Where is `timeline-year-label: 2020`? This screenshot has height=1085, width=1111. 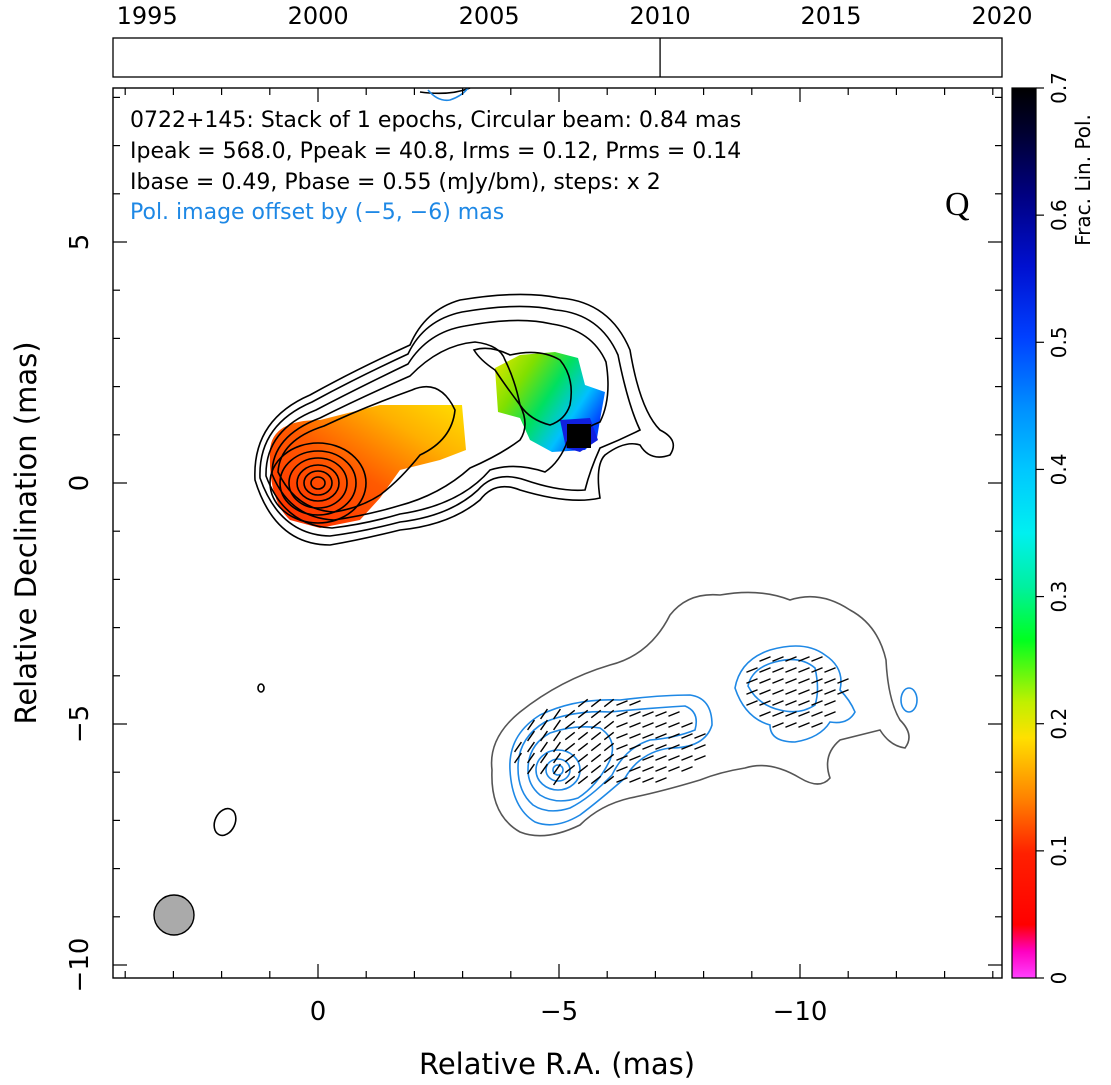
timeline-year-label: 2020 is located at coordinates (1001, 16).